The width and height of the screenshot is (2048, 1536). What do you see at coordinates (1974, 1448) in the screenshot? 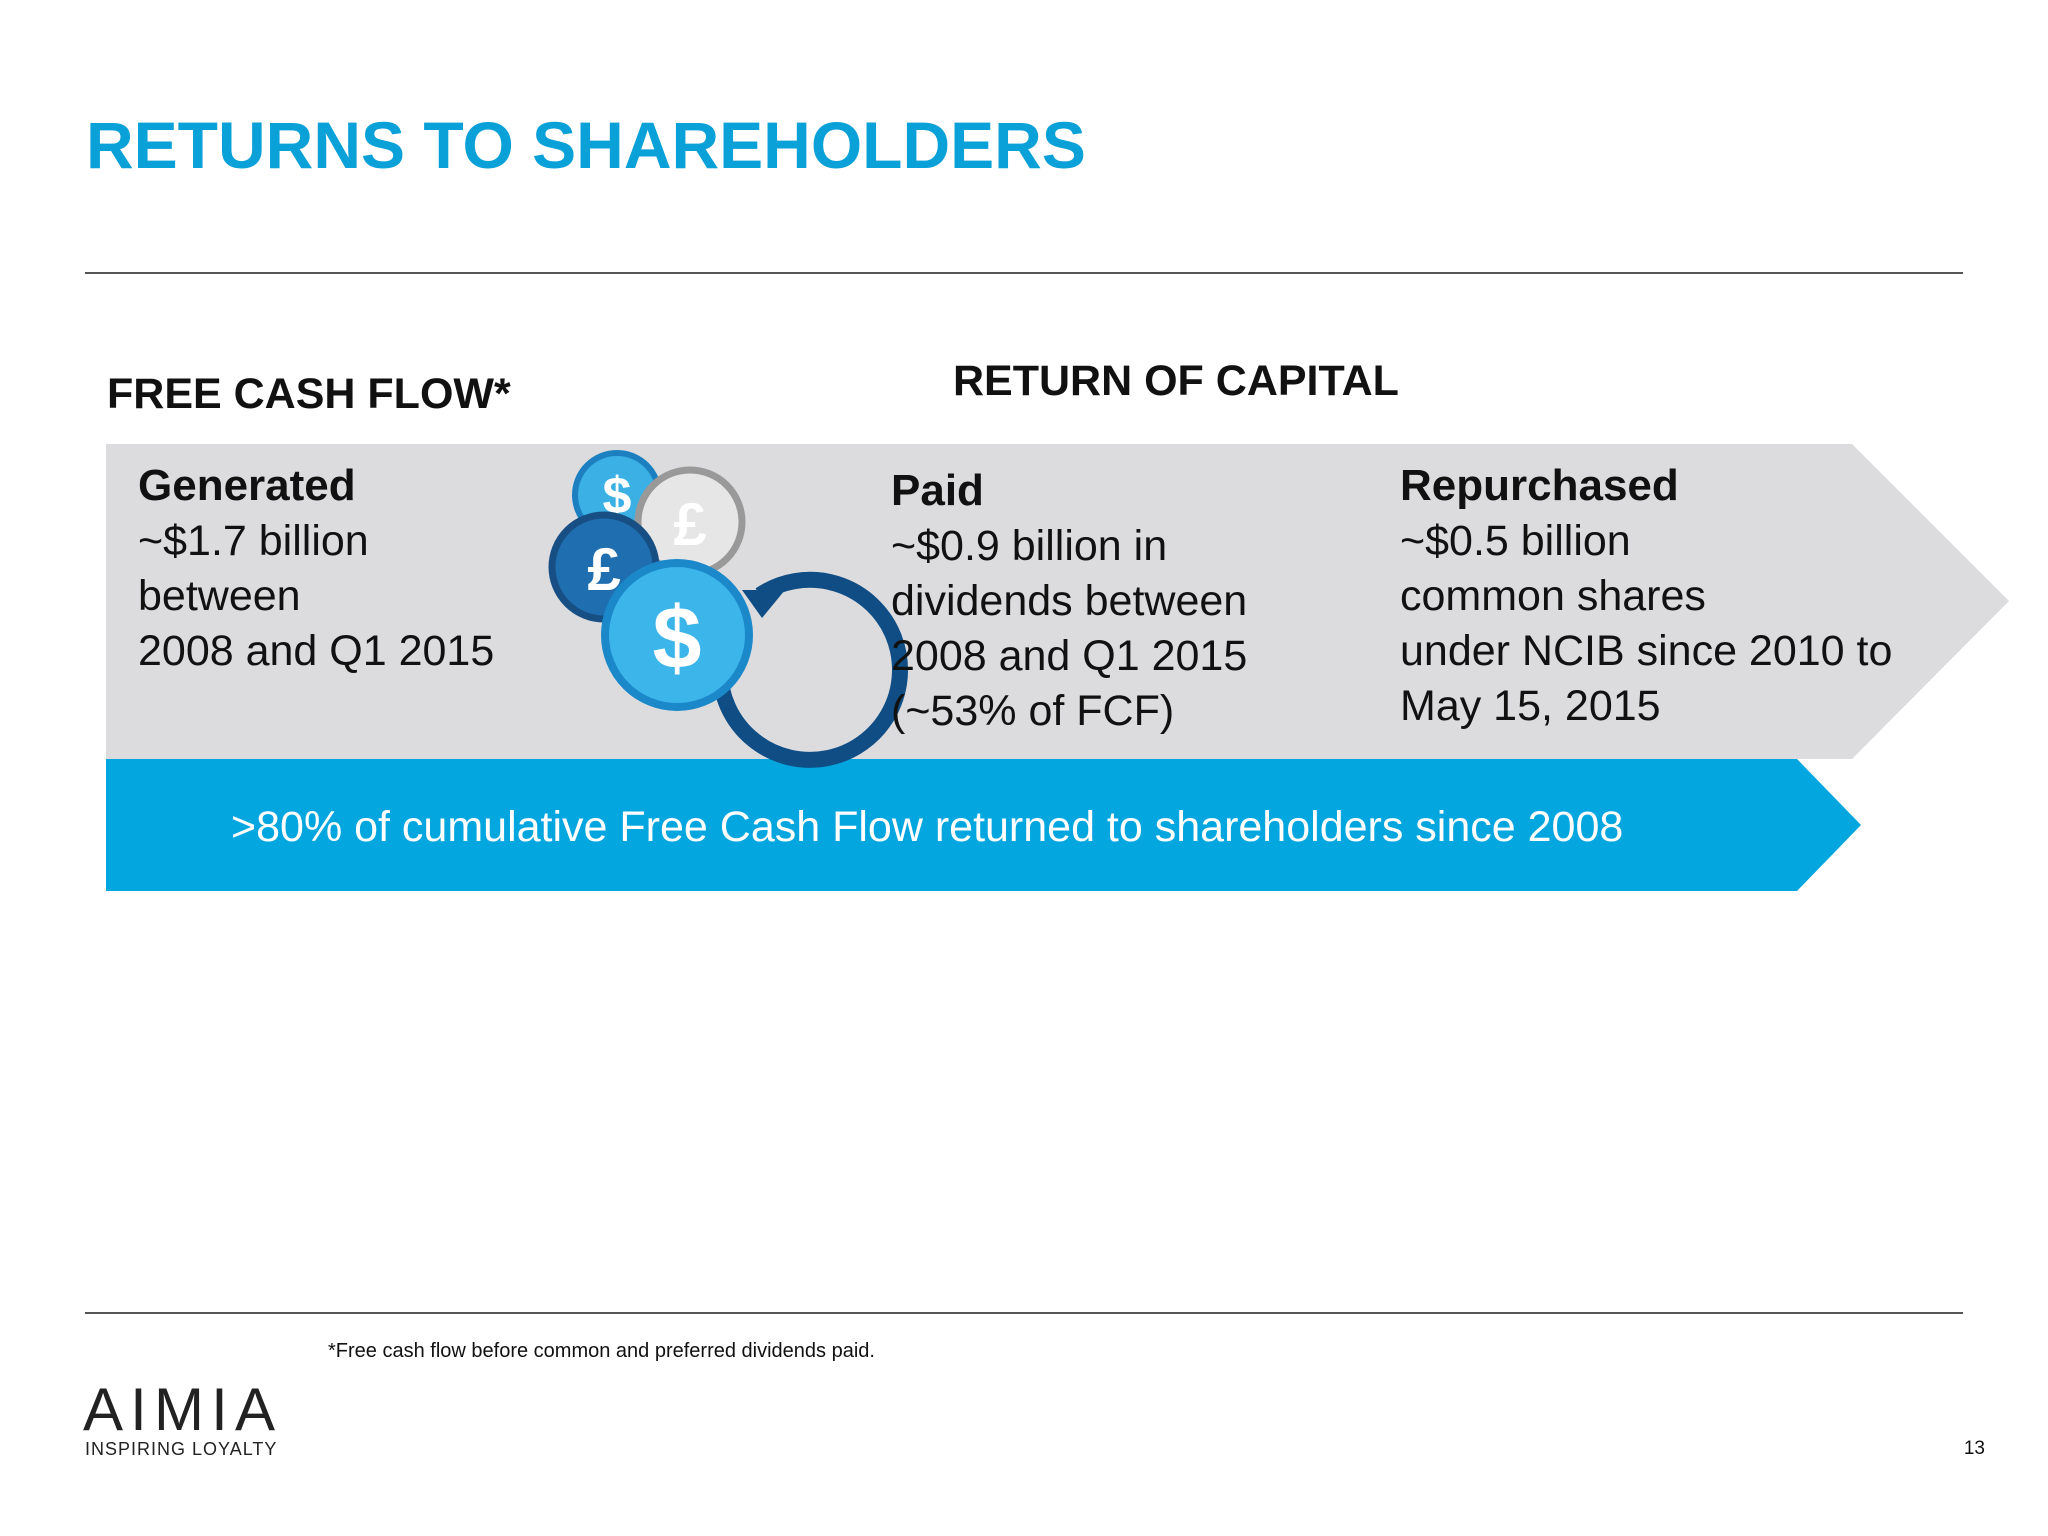
I see `page-number: 13` at bounding box center [1974, 1448].